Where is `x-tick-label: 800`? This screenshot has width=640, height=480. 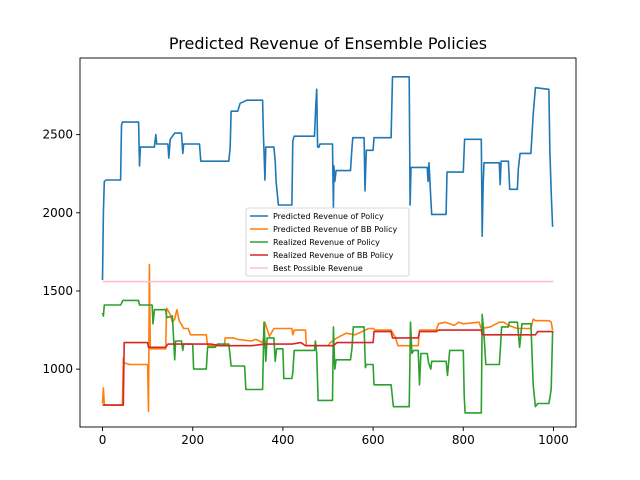 x-tick-label: 800 is located at coordinates (463, 440).